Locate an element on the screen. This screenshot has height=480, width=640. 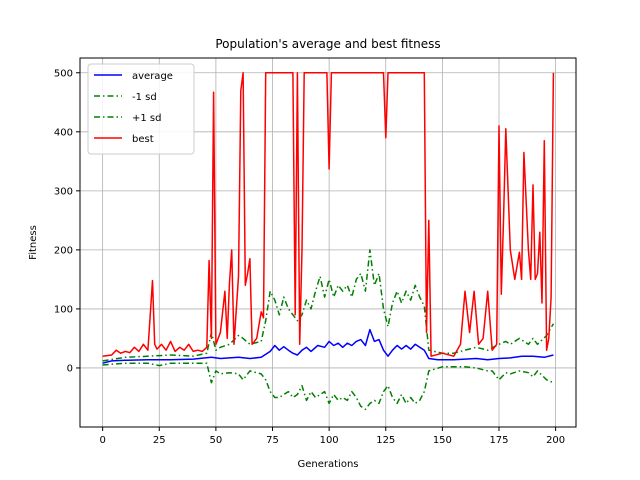
x-tick-label: 125 is located at coordinates (385, 440).